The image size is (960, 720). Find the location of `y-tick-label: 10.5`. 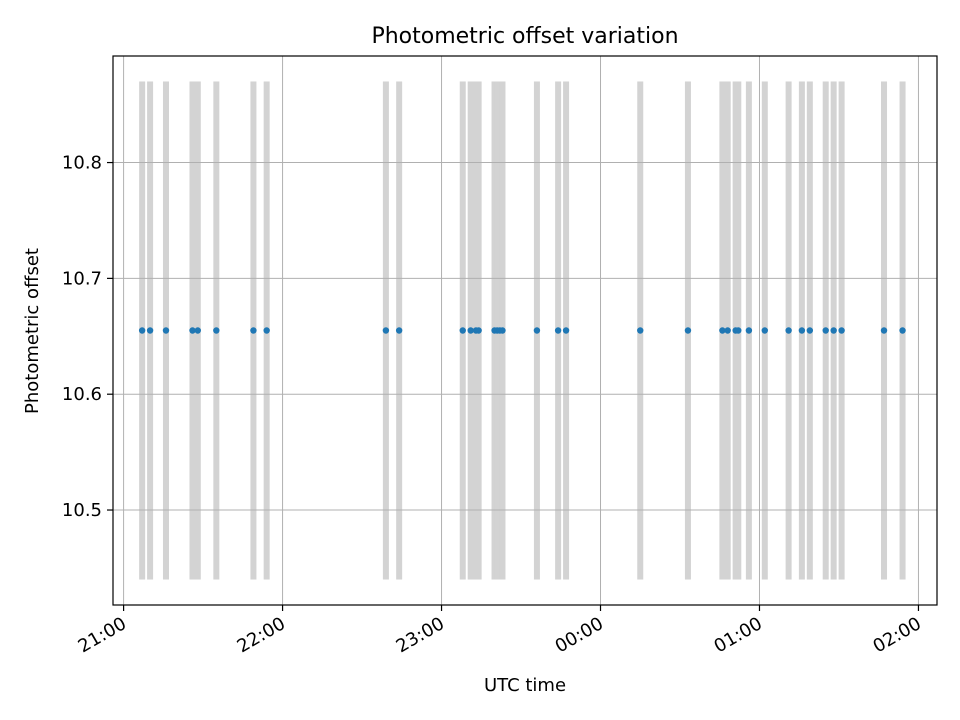

y-tick-label: 10.5 is located at coordinates (82, 510).